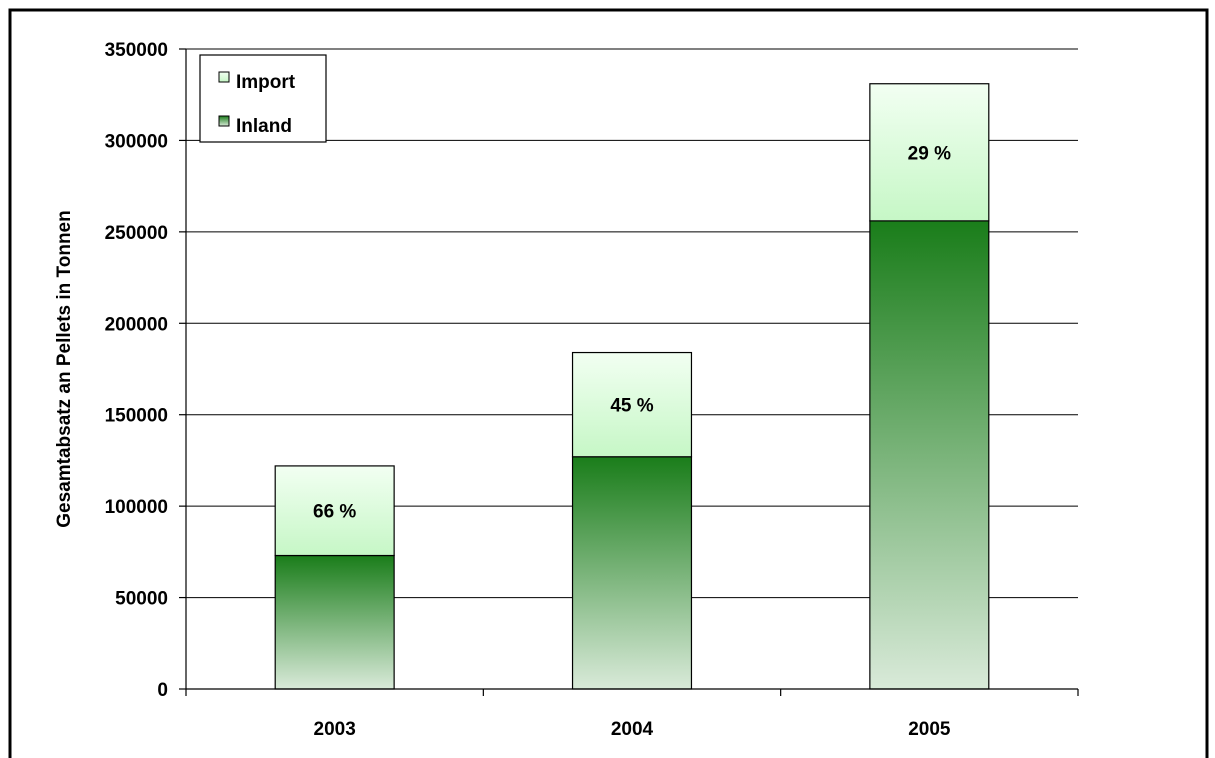  I want to click on bar-segment-import-2004, so click(632, 404).